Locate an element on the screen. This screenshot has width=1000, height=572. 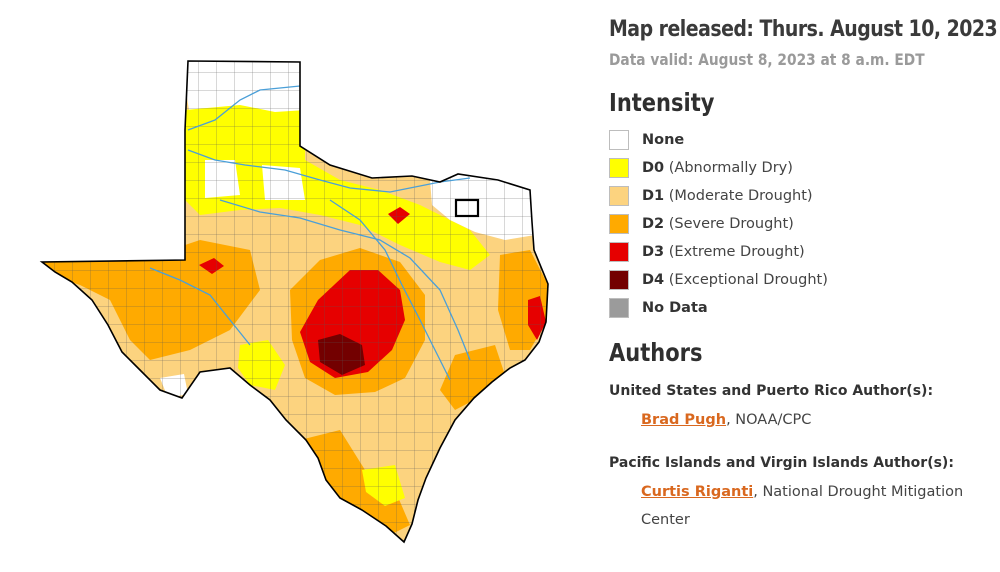
legend-item: None is located at coordinates (801, 140).